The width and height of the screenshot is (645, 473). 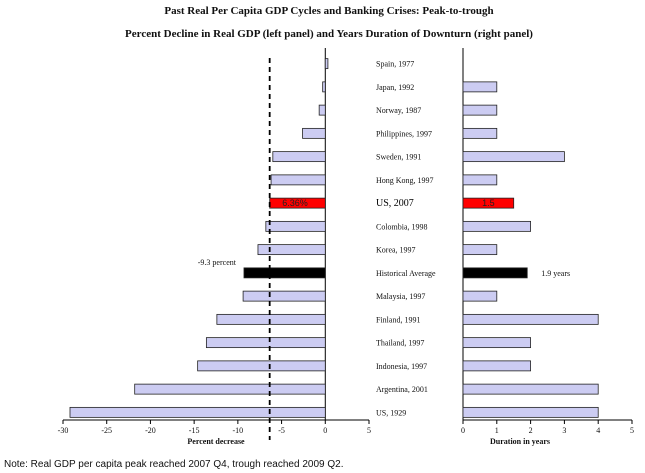 What do you see at coordinates (194, 430) in the screenshot?
I see `left-x-tick-label: -15` at bounding box center [194, 430].